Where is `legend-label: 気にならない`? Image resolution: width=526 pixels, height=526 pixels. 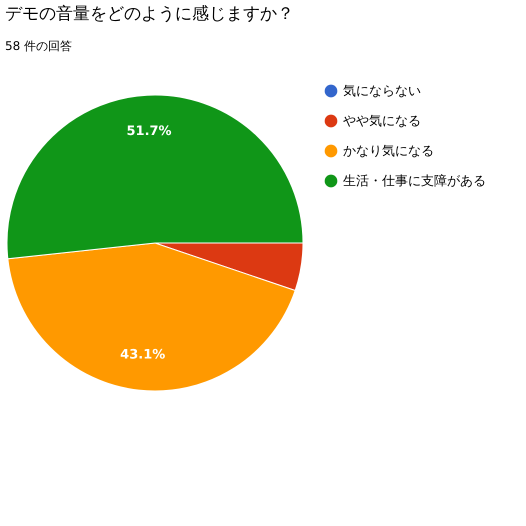
legend-label: 気にならない is located at coordinates (382, 91).